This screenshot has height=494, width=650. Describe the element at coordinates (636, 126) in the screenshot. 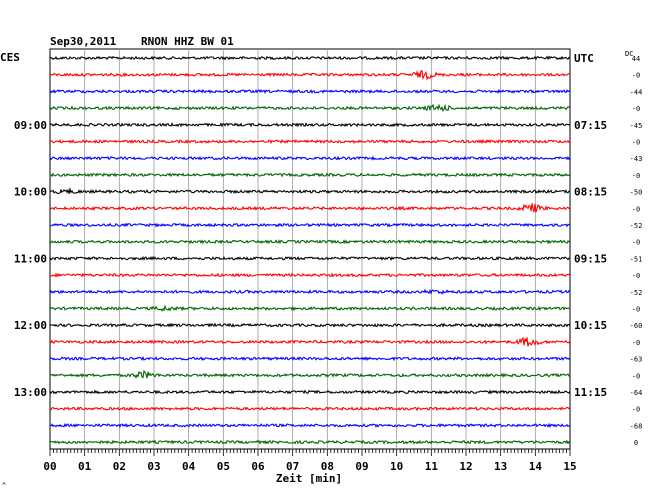

I see `dc-offset-label: -45` at that location.